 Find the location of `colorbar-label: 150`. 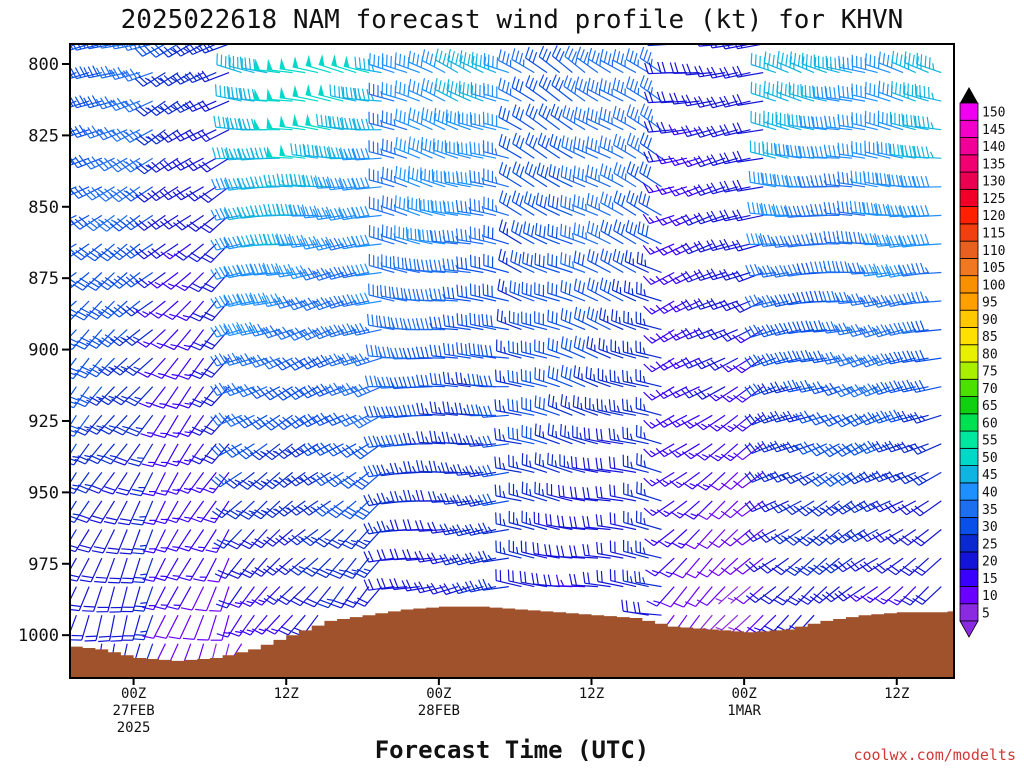

colorbar-label: 150 is located at coordinates (993, 113).